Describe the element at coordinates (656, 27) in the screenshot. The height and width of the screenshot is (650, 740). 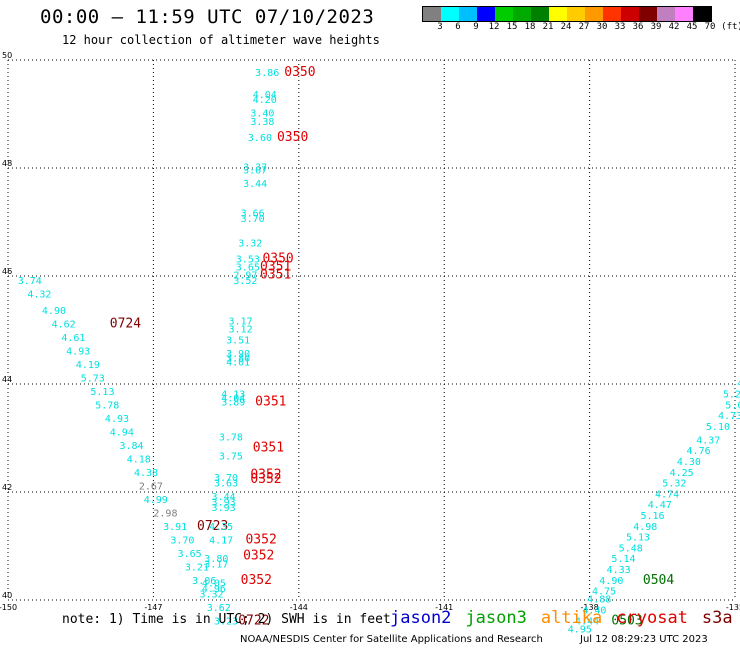
I see `color-scale-label: 39` at that location.